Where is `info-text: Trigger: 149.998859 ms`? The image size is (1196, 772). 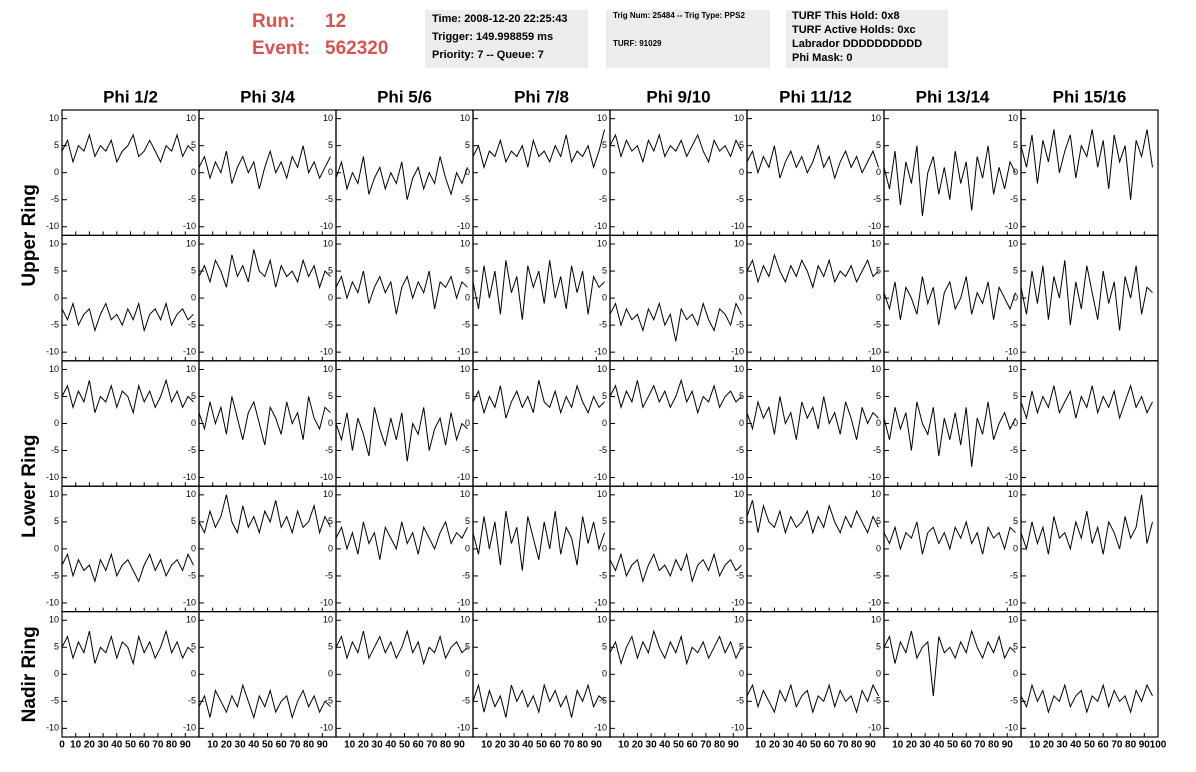
info-text: Trigger: 149.998859 ms is located at coordinates (492, 37).